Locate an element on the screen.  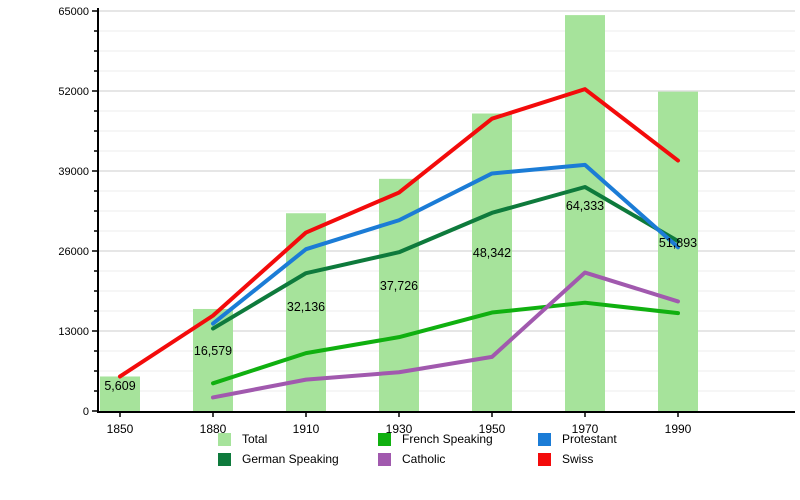
y-tick-label: 0 is located at coordinates (86, 412).